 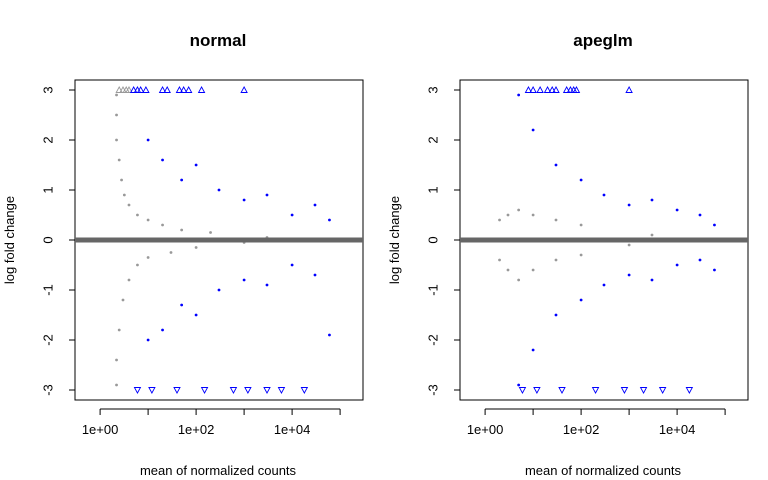 I want to click on panel-title-normal: normal, so click(x=218, y=40).